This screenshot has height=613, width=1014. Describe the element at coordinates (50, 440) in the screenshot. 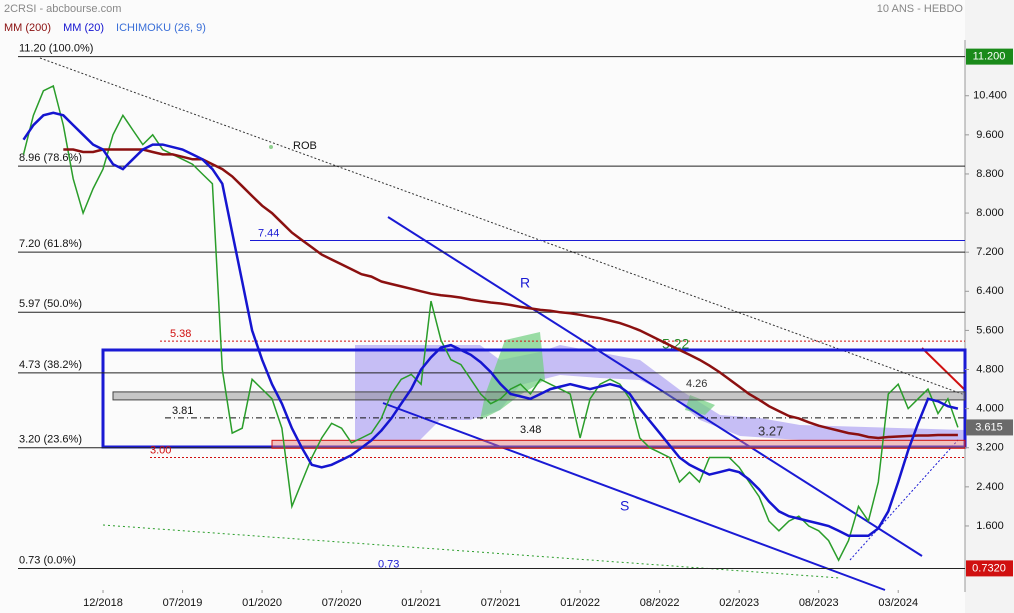

I see `fib-label: 3.20 (23.6%)` at that location.